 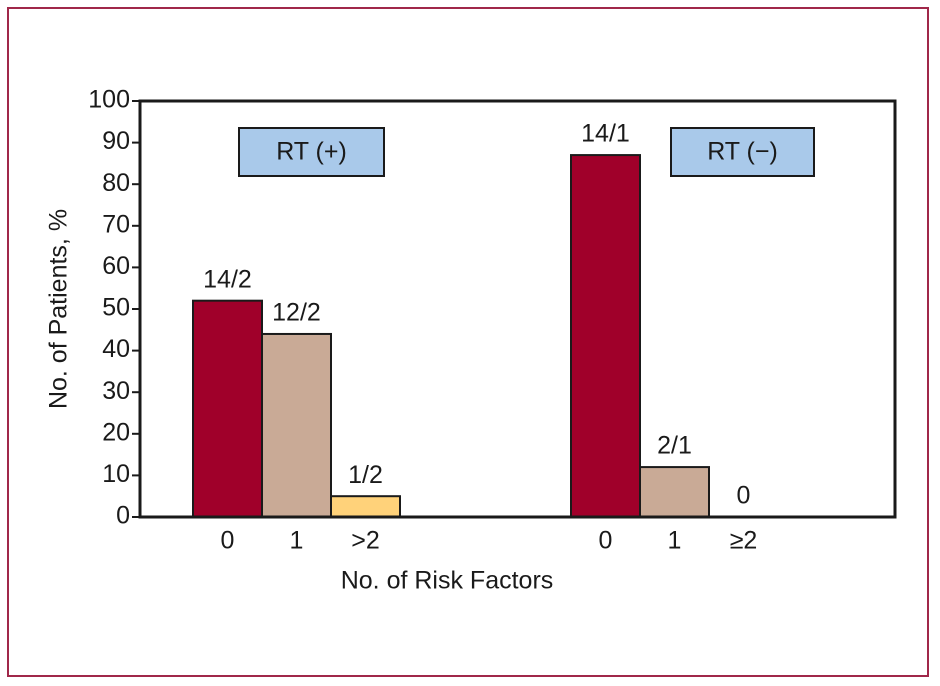 What do you see at coordinates (227, 279) in the screenshot?
I see `bar-annotation: 14/2` at bounding box center [227, 279].